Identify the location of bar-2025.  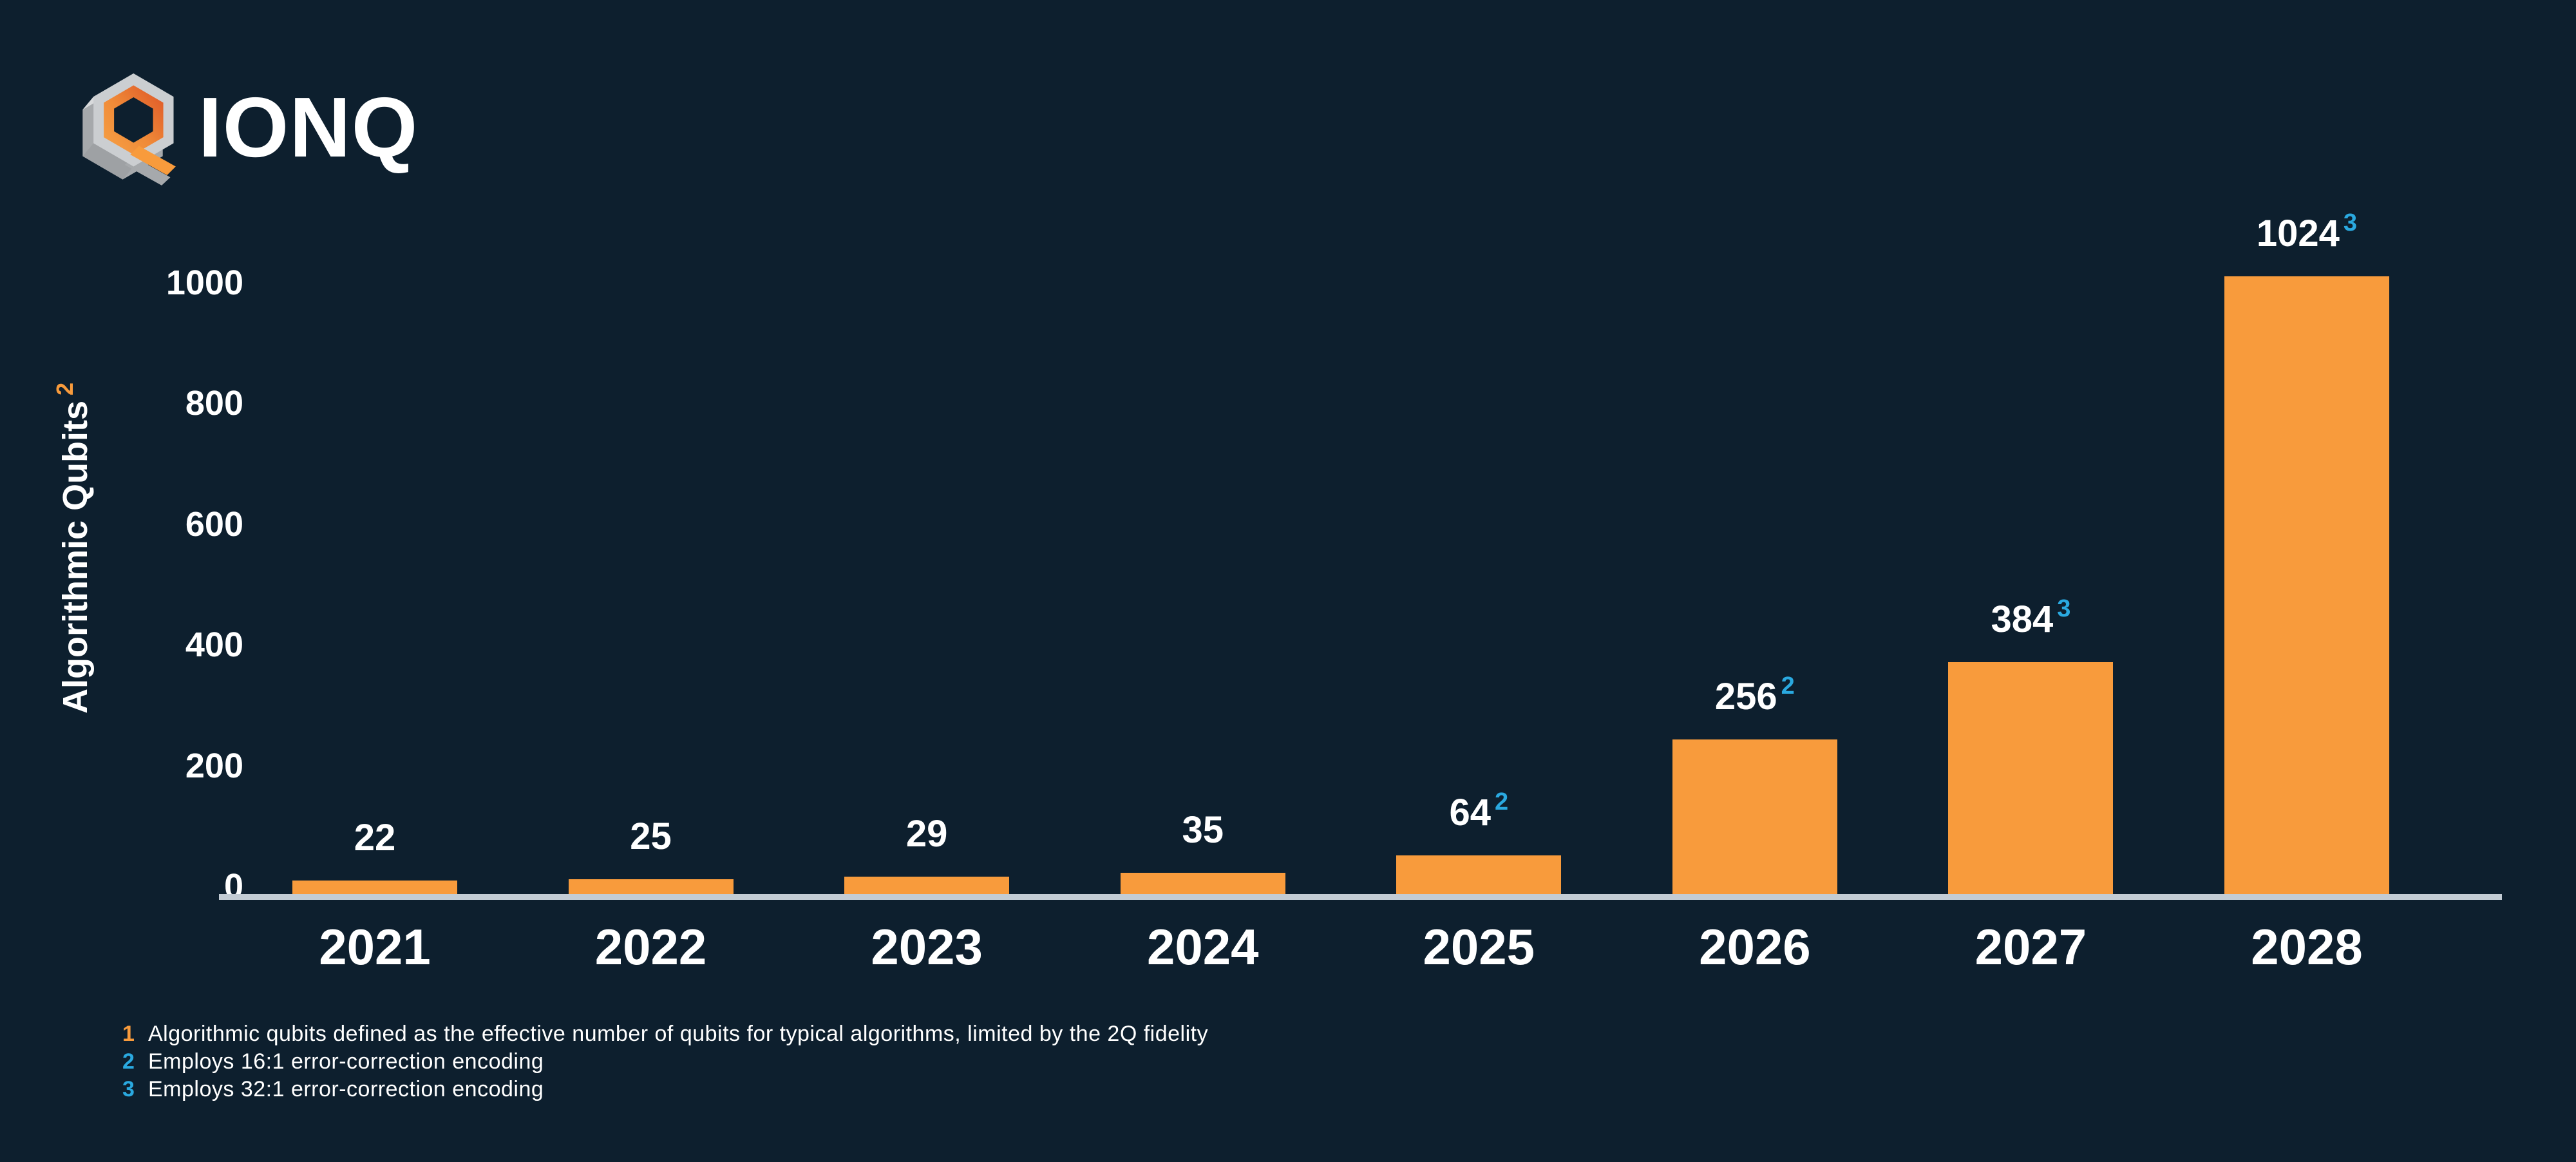
(1479, 874).